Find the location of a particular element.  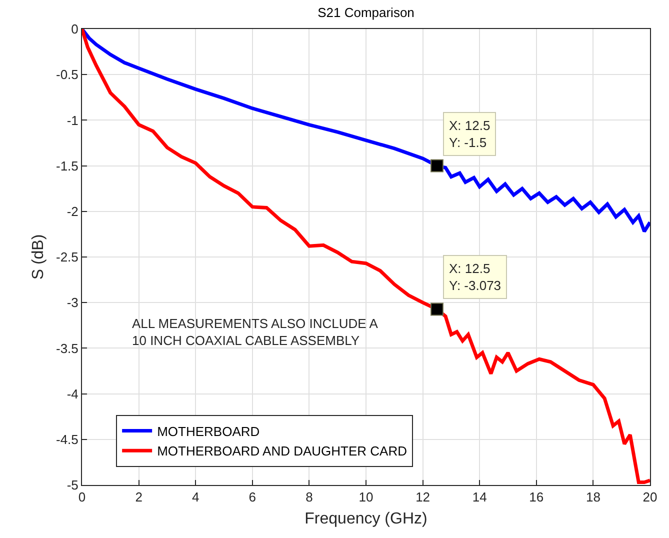

y-tick-label: -1.5 is located at coordinates (67, 166).